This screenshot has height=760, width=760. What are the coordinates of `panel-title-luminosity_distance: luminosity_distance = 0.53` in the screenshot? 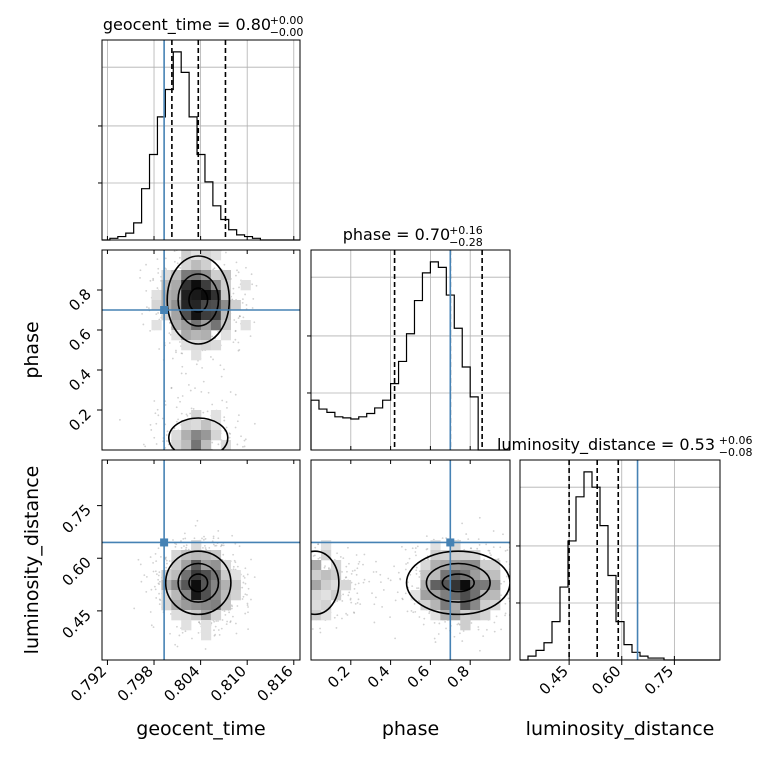 It's located at (606, 445).